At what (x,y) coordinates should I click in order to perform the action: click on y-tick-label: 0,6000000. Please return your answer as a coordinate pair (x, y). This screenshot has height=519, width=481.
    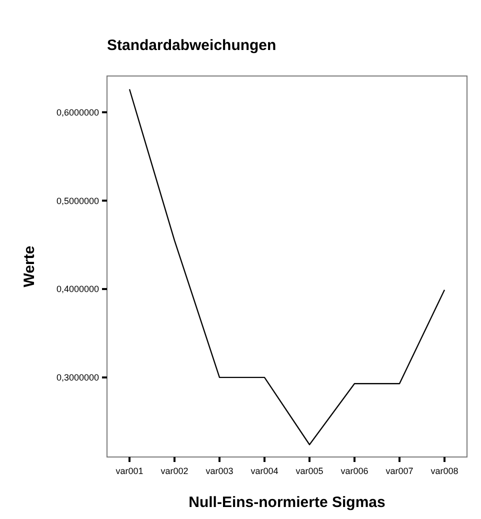
    Looking at the image, I should click on (77, 112).